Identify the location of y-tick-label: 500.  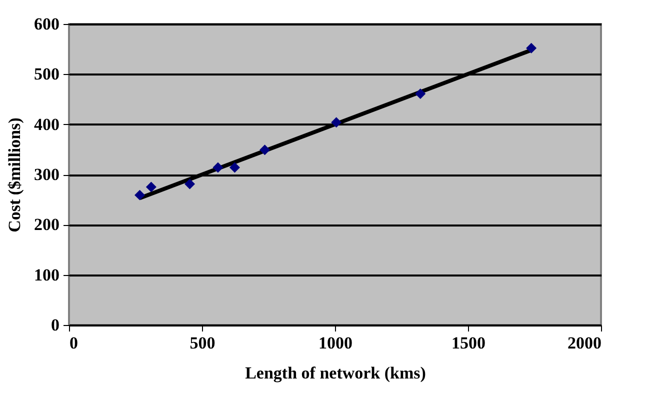
(47, 74).